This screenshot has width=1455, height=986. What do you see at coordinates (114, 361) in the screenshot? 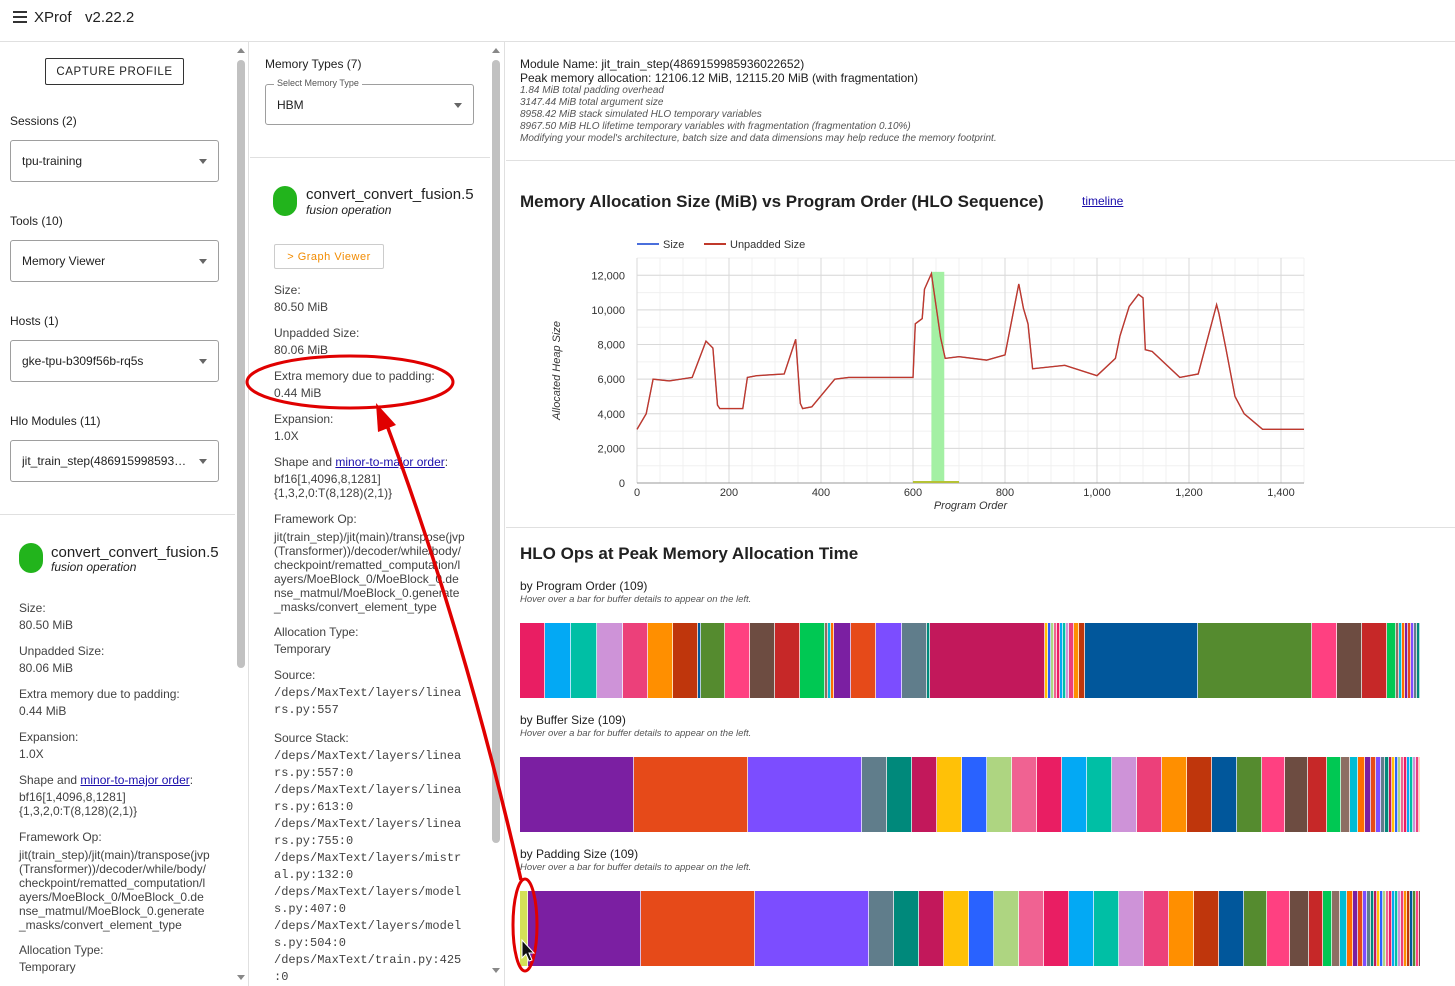
I see `hosts-select: gke-tpu-b309f56b-rq5s` at bounding box center [114, 361].